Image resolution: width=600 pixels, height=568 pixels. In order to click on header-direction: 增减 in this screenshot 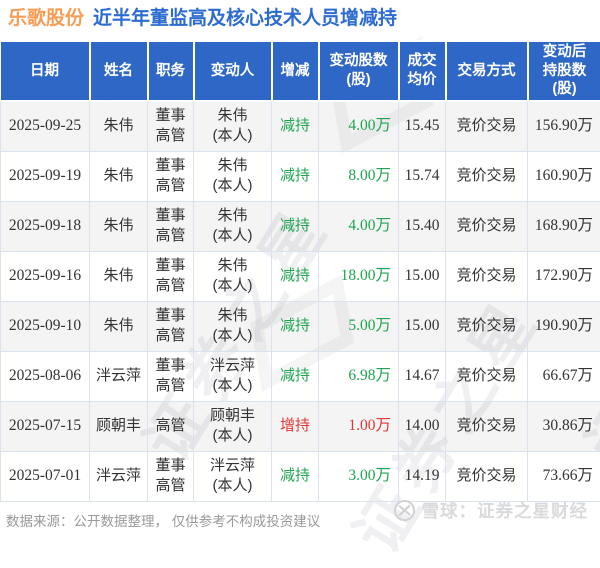, I will do `click(295, 71)`.